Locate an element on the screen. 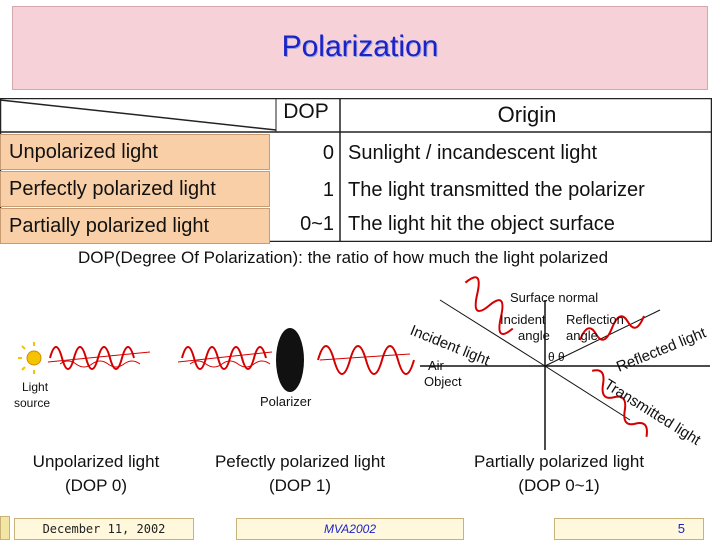 The width and height of the screenshot is (720, 540). polarizer-icon is located at coordinates (290, 360).